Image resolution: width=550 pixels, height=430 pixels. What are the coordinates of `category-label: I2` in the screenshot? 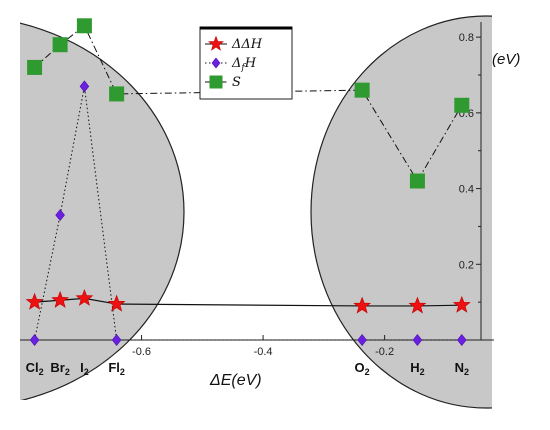 It's located at (84, 368).